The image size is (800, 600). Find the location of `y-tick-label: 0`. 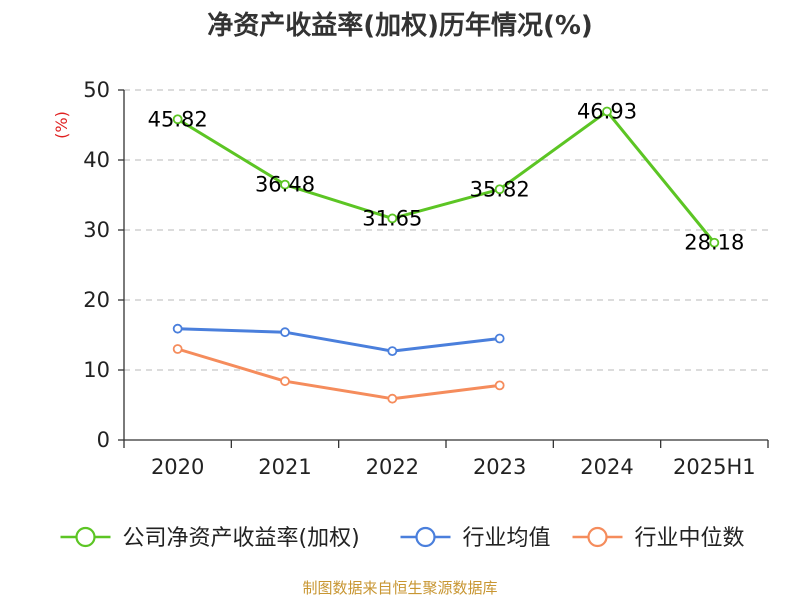

y-tick-label: 0 is located at coordinates (103, 440).